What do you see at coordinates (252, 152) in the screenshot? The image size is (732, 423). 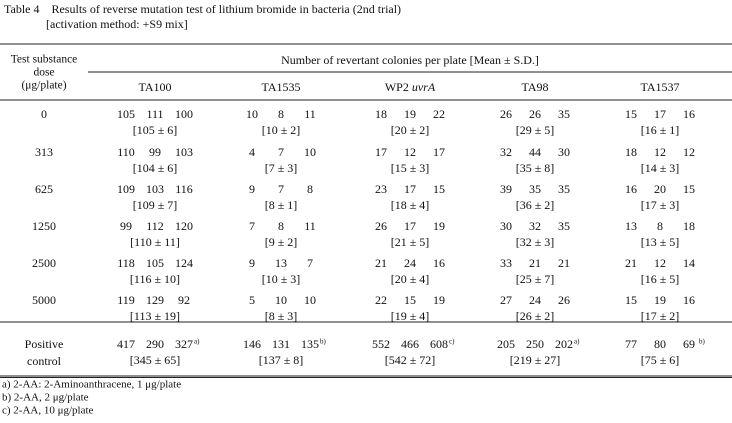 I see `colony-count: 4` at bounding box center [252, 152].